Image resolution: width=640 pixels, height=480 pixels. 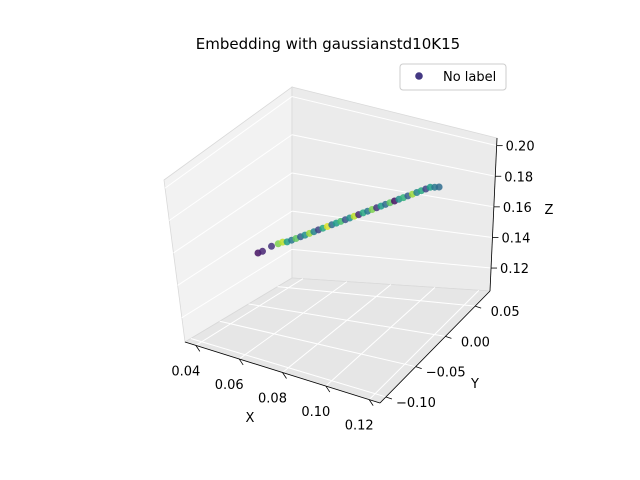 I want to click on legend-label: No label, so click(x=469, y=77).